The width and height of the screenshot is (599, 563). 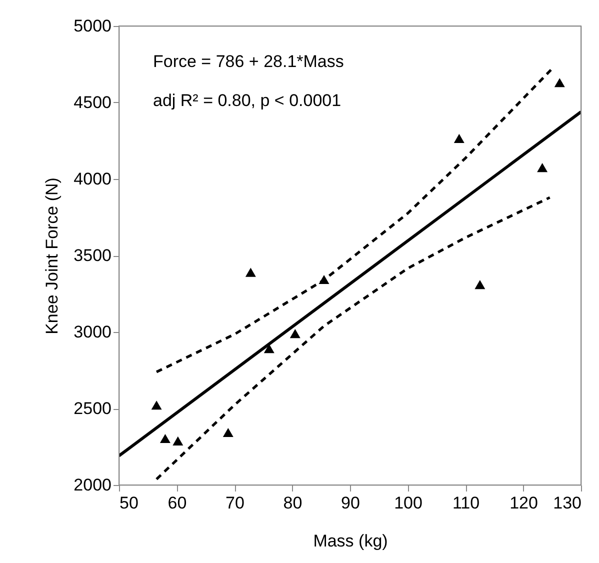 What do you see at coordinates (52, 256) in the screenshot?
I see `y-axis-title: Knee Joint Force (N)` at bounding box center [52, 256].